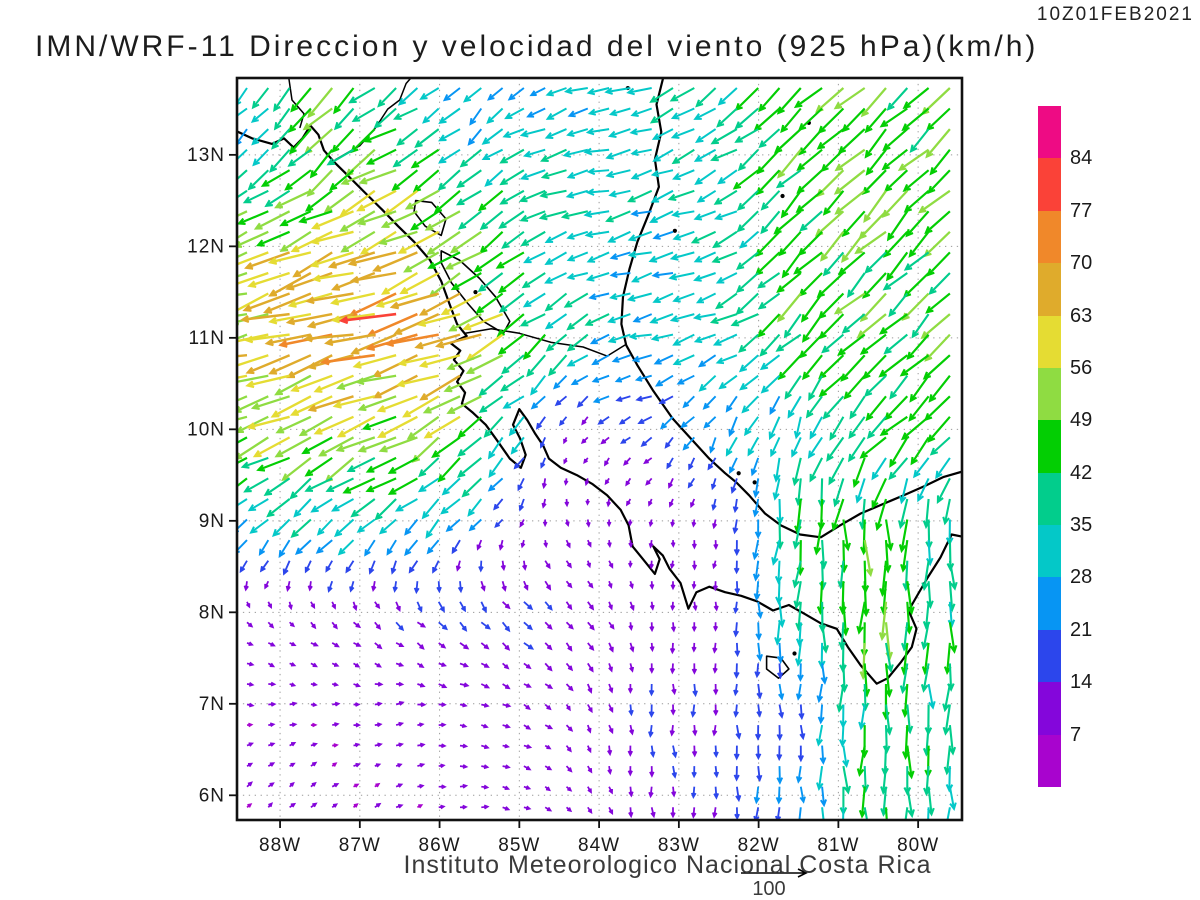 The image size is (1200, 900). I want to click on lat-tick-label: 9N, so click(212, 521).